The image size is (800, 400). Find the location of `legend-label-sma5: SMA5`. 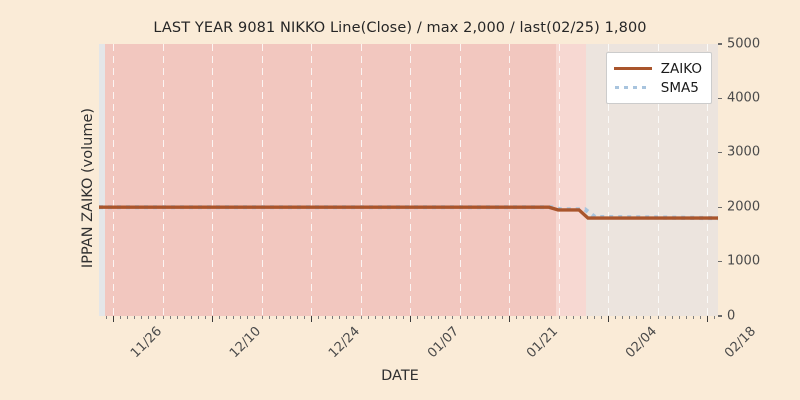

legend-label-sma5: SMA5 is located at coordinates (679, 87).